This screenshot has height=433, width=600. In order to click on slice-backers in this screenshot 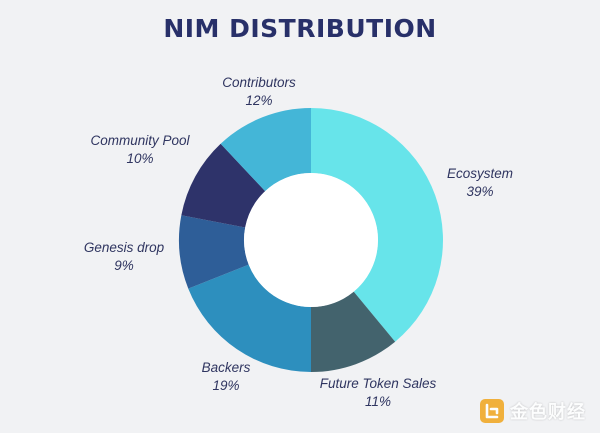, I will do `click(249, 318)`.